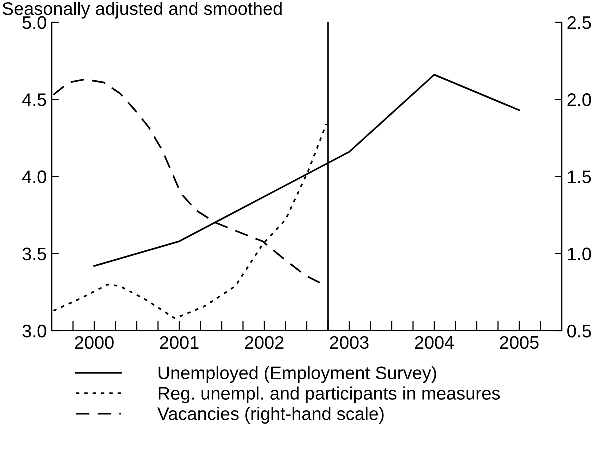  Describe the element at coordinates (434, 343) in the screenshot. I see `x-tick-label: 2004` at that location.